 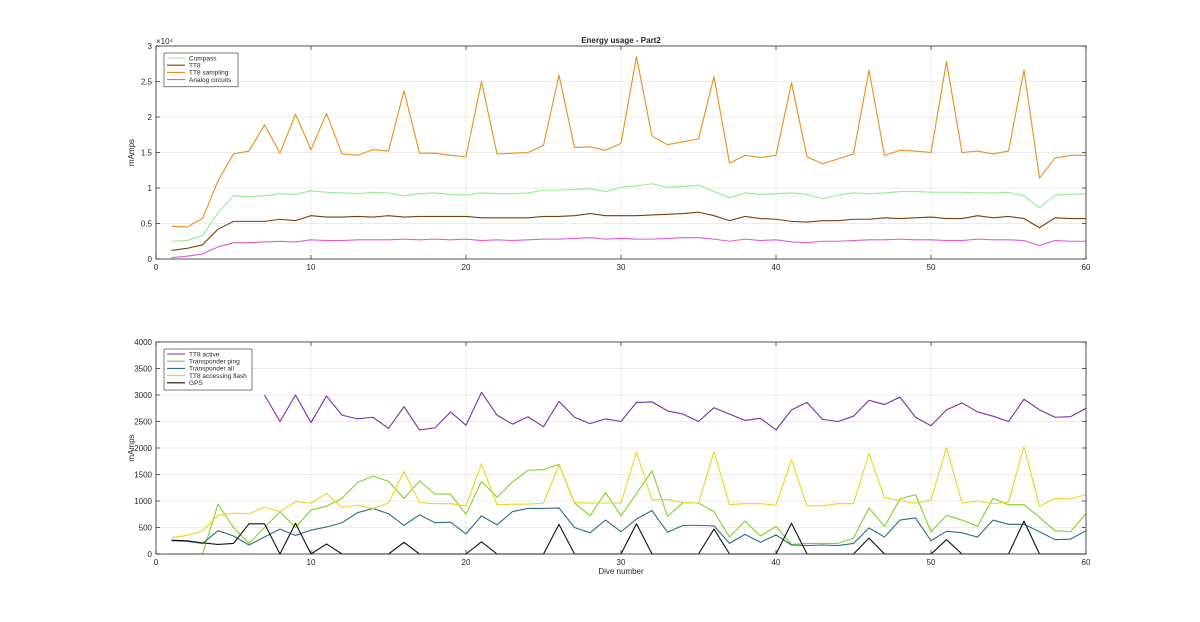 What do you see at coordinates (143, 342) in the screenshot?
I see `y-tick-label: 4000` at bounding box center [143, 342].